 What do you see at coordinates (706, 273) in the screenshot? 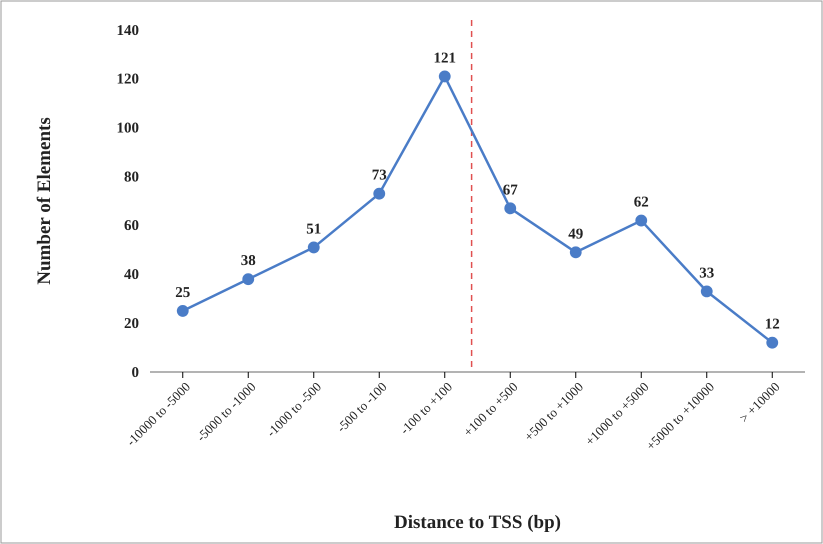
I see `data-label: 33` at bounding box center [706, 273].